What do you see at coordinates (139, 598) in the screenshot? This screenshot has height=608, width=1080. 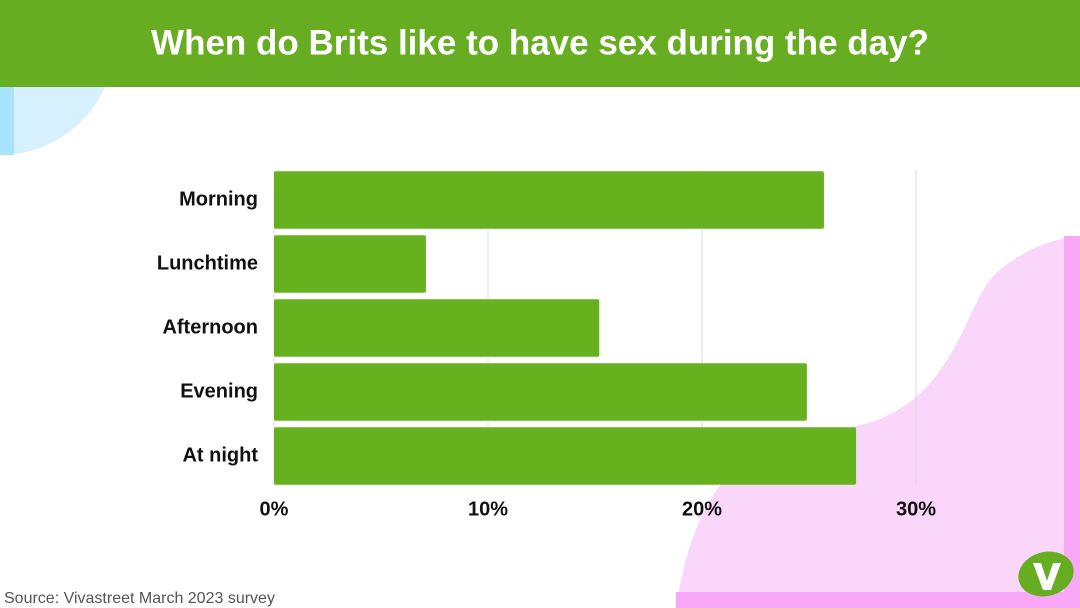 I see `source-note: Source: Vivastreet March 2023 survey` at bounding box center [139, 598].